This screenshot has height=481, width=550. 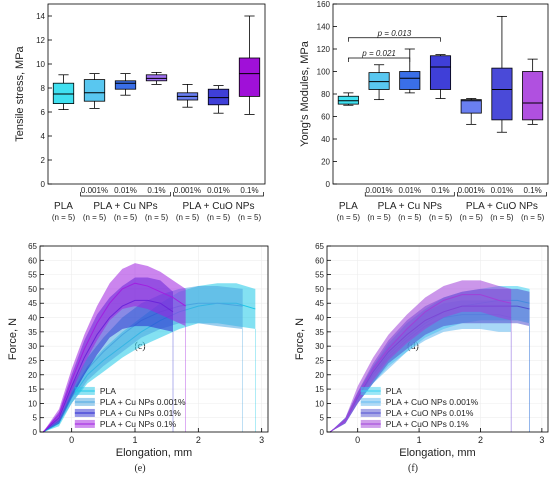 I want to click on legend-label: PLA + CuO NPs 0.001%, so click(x=432, y=402).